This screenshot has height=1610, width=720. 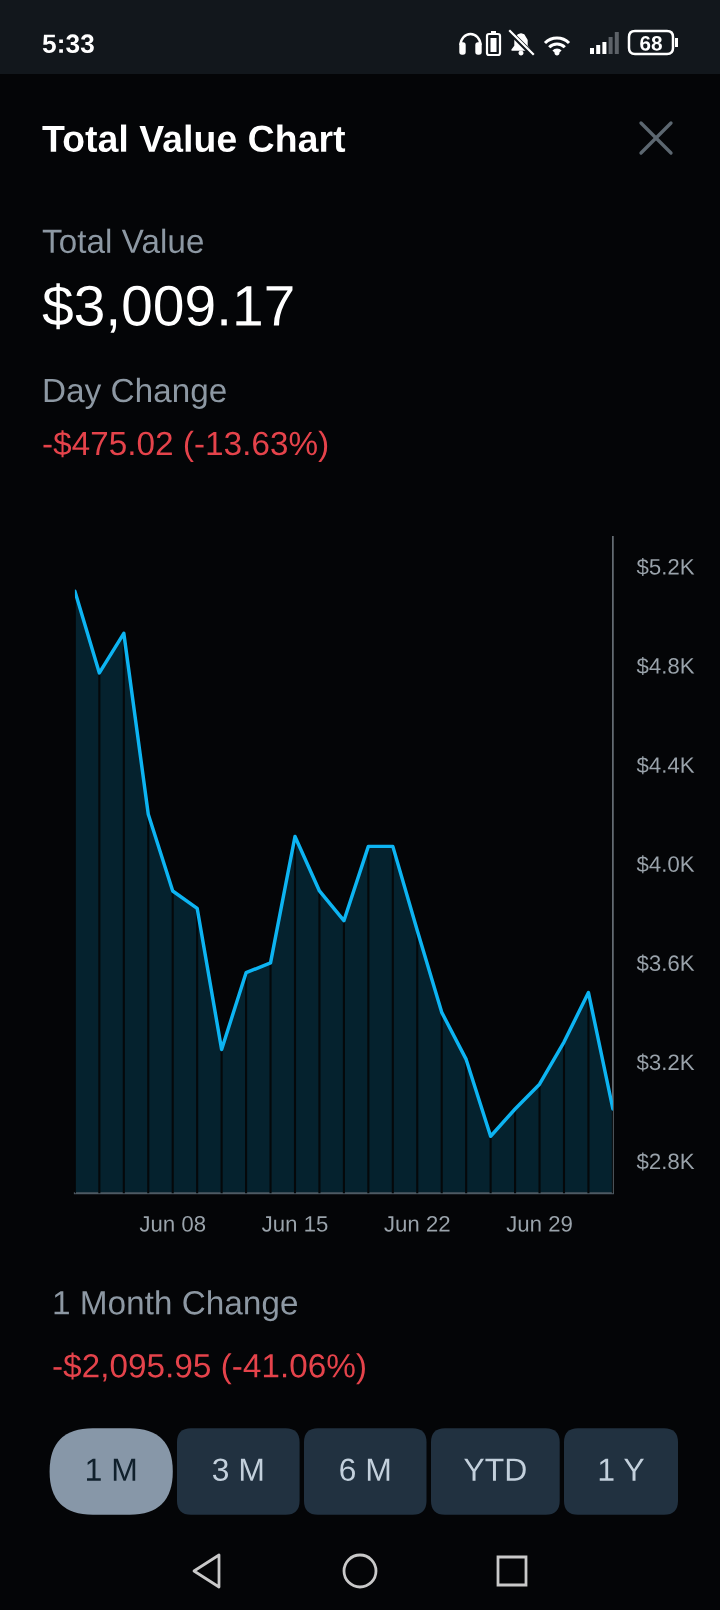 What do you see at coordinates (495, 1469) in the screenshot?
I see `text: YTD` at bounding box center [495, 1469].